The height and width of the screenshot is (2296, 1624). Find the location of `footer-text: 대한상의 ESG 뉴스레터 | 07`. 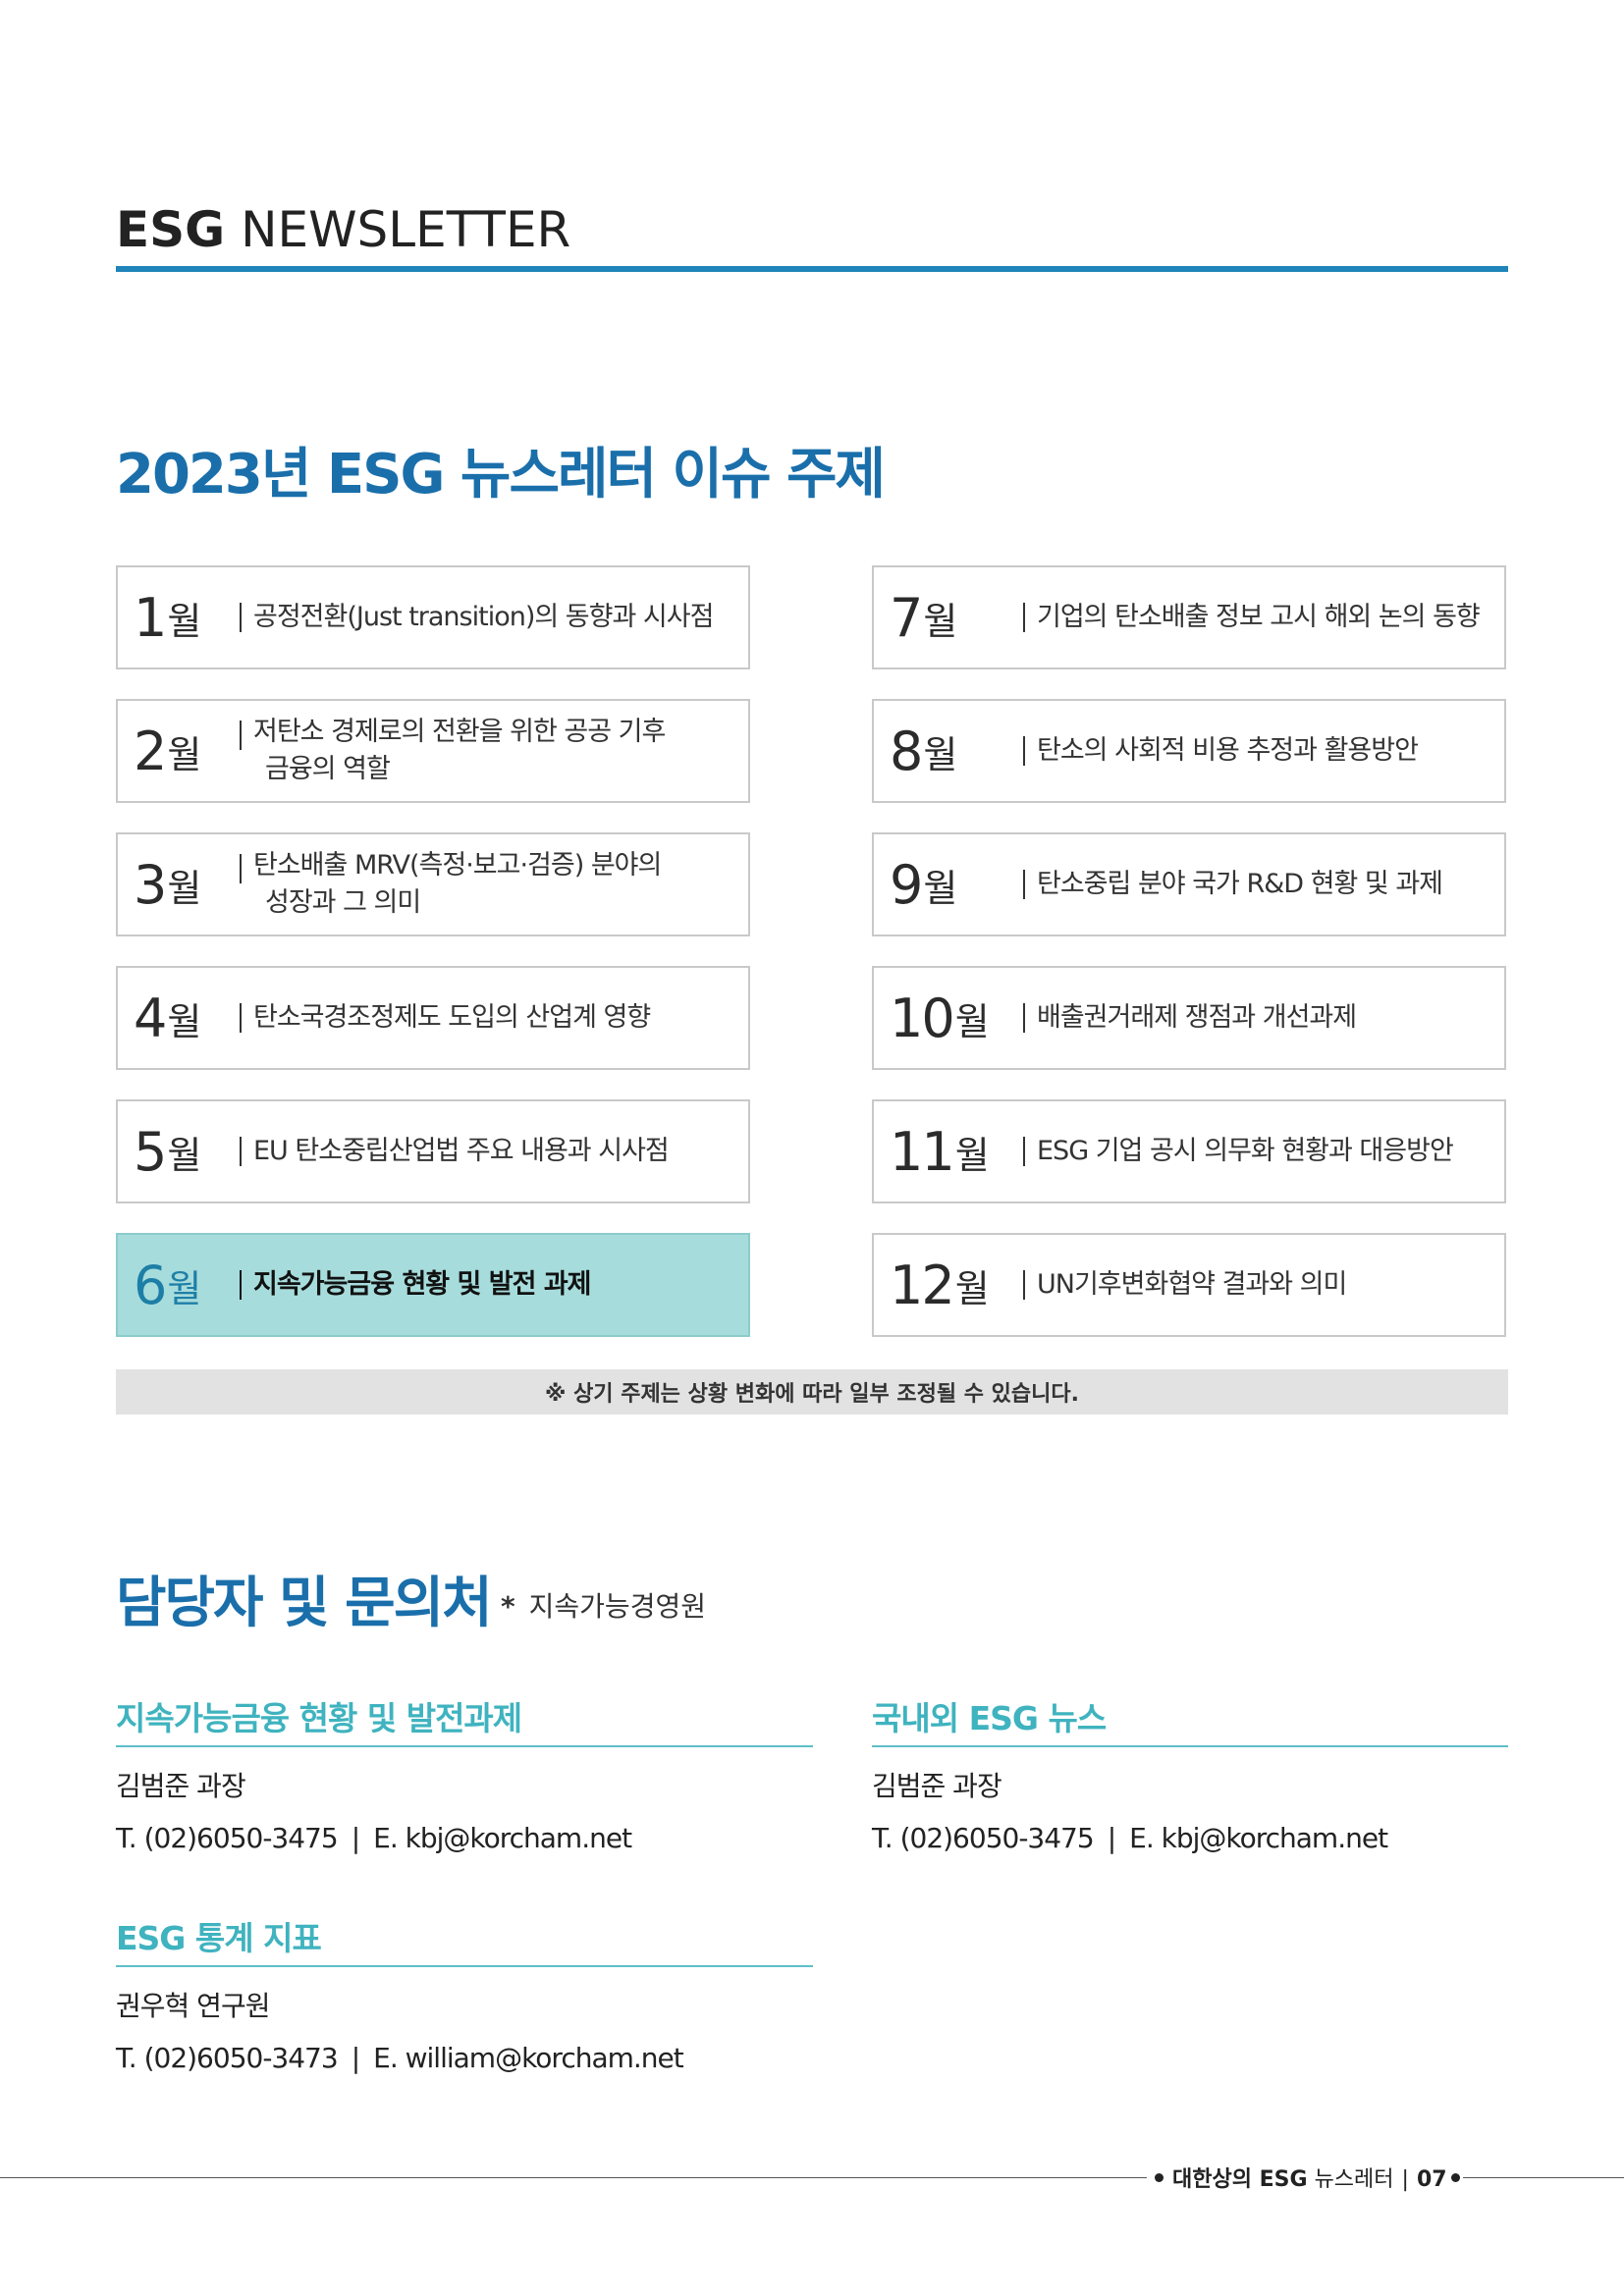

footer-text: 대한상의 ESG 뉴스레터 | 07 is located at coordinates (1309, 2177).